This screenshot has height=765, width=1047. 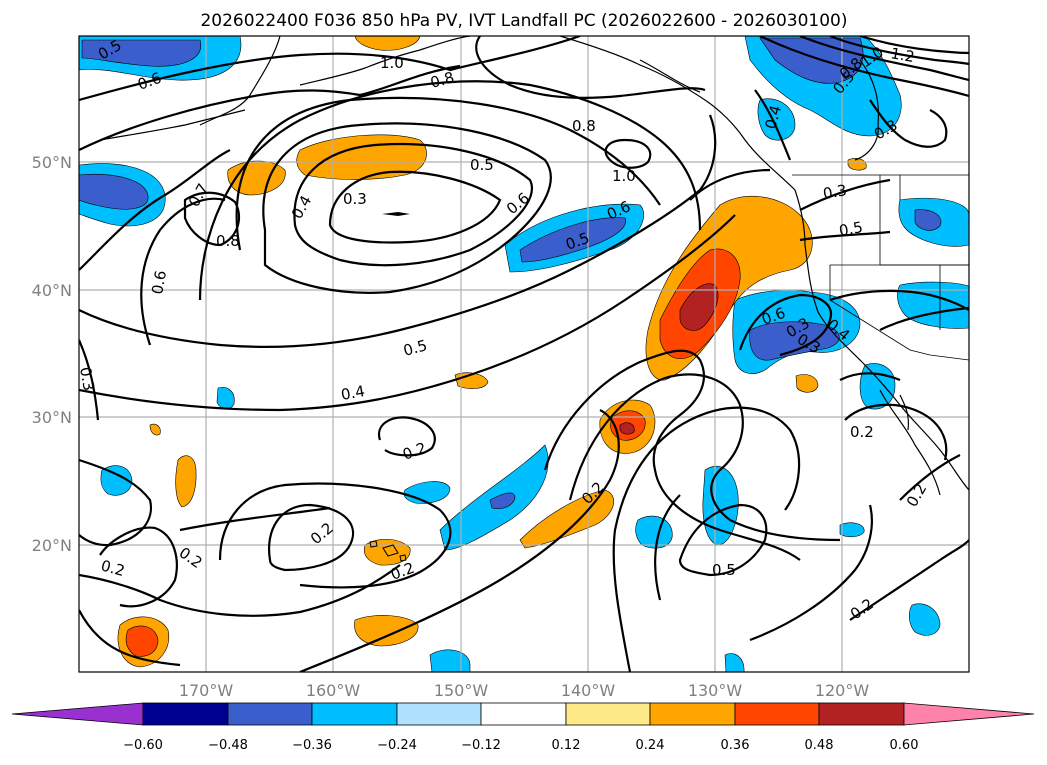 What do you see at coordinates (566, 745) in the screenshot?
I see `colorbar-tick: 0.12` at bounding box center [566, 745].